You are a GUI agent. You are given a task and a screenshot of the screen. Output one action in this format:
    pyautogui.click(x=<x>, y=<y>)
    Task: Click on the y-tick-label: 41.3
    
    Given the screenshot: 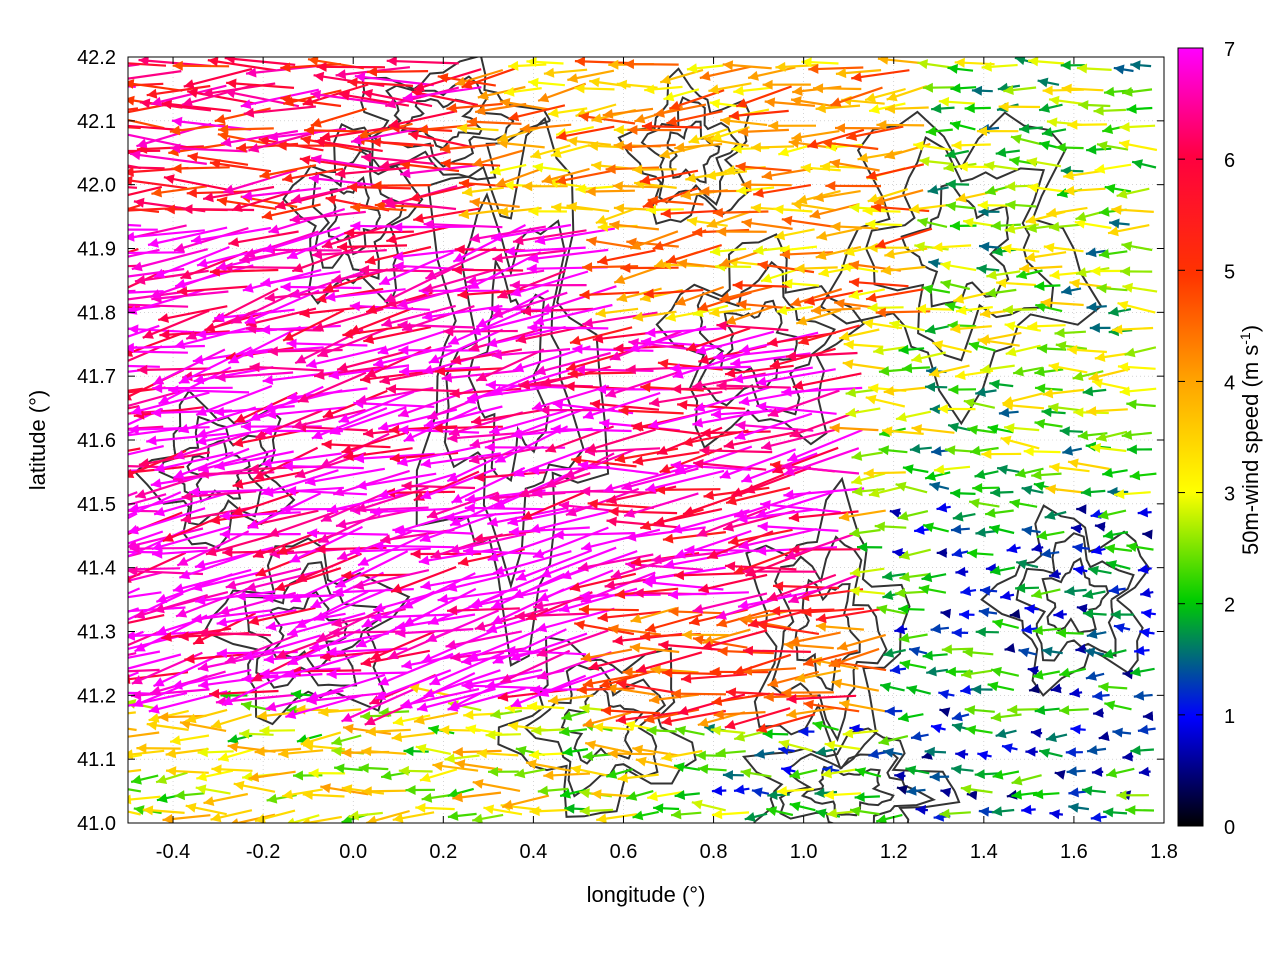 What is the action you would take?
    pyautogui.click(x=96, y=633)
    